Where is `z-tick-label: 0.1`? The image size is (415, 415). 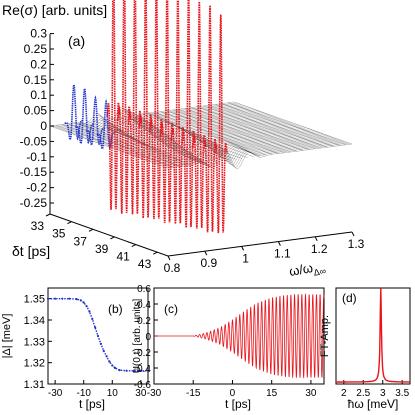
z-tick-label: 0.1 is located at coordinates (38, 95).